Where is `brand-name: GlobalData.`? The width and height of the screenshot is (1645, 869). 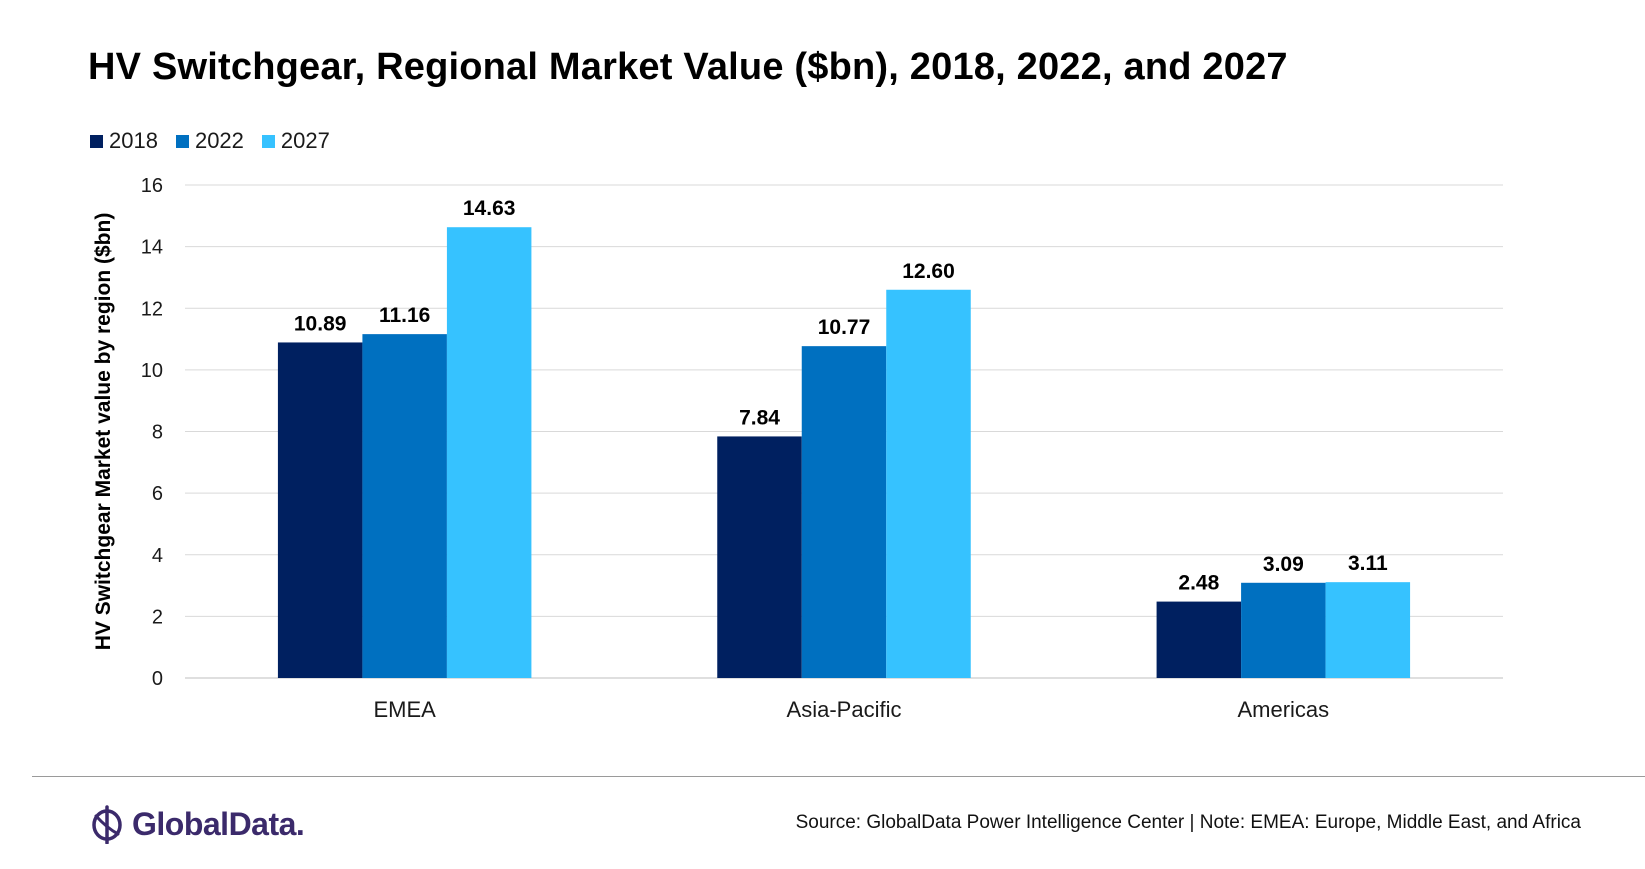 brand-name: GlobalData. is located at coordinates (218, 823).